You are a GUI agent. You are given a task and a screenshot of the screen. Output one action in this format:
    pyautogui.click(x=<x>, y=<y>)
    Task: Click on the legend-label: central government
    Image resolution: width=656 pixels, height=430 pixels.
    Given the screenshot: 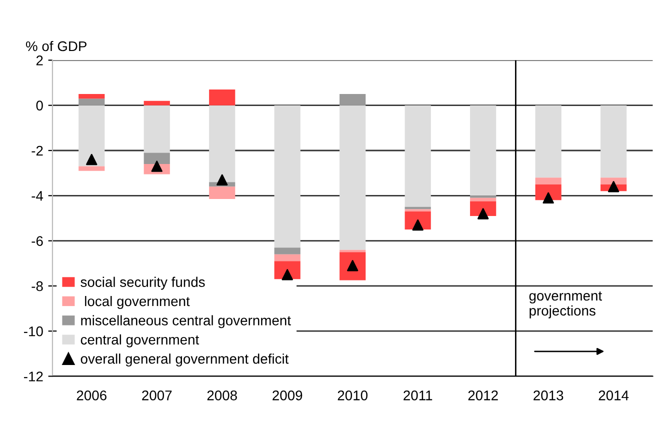 What is the action you would take?
    pyautogui.click(x=140, y=341)
    